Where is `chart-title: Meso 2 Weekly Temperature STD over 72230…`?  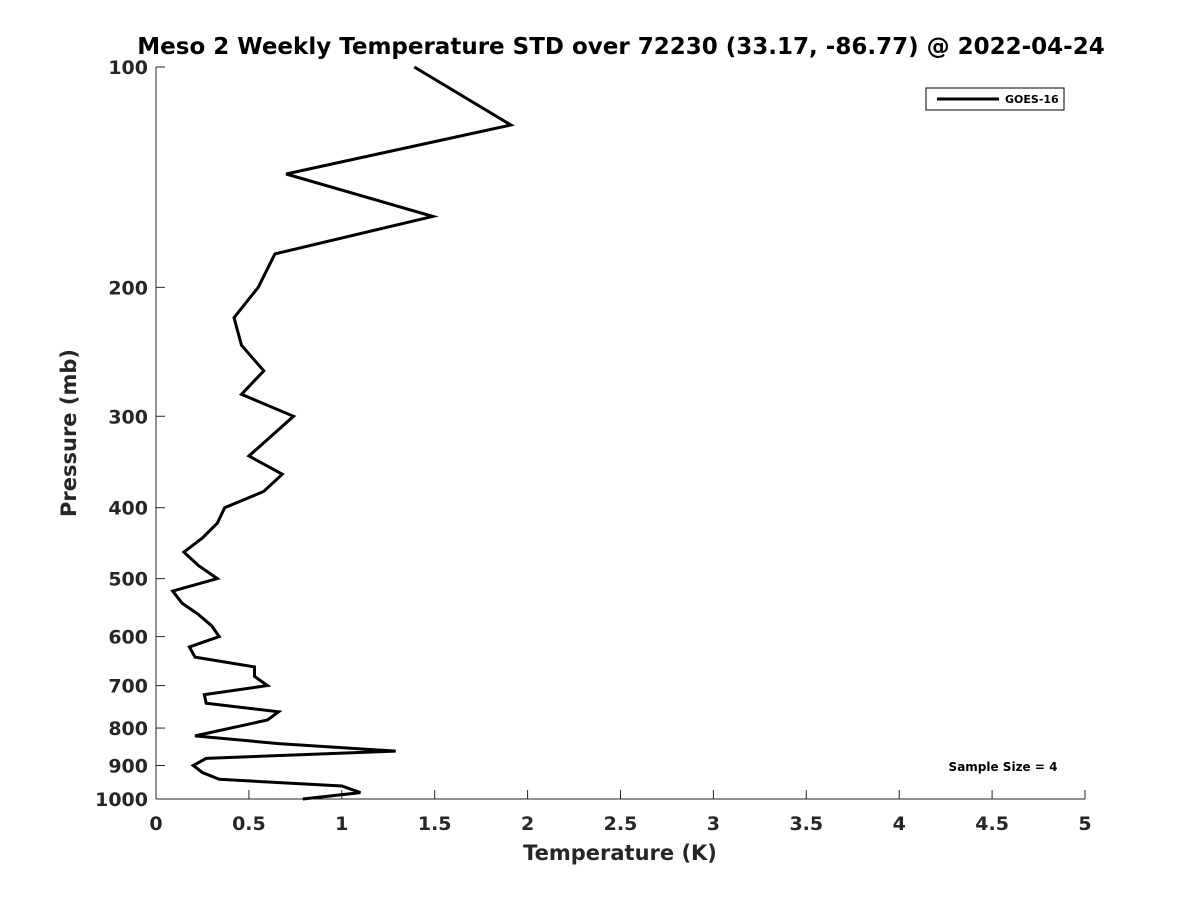 chart-title: Meso 2 Weekly Temperature STD over 72230… is located at coordinates (620, 47).